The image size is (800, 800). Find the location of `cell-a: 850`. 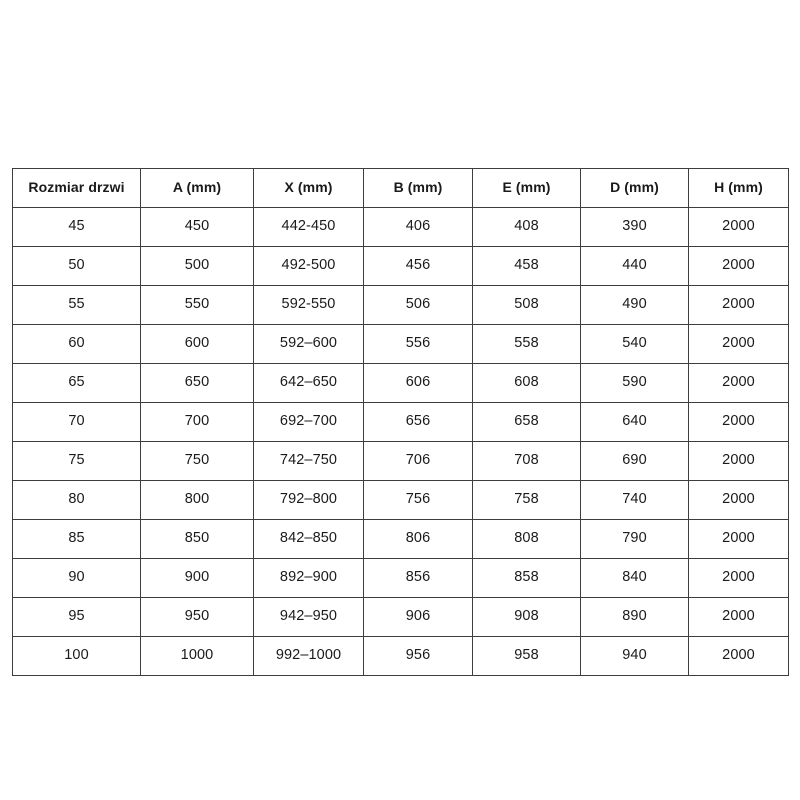

cell-a: 850 is located at coordinates (197, 539).